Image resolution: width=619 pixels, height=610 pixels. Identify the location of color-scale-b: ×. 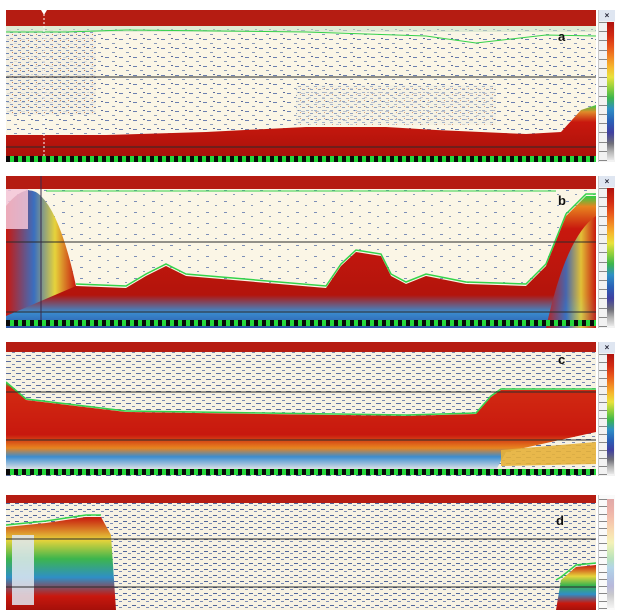
(606, 252).